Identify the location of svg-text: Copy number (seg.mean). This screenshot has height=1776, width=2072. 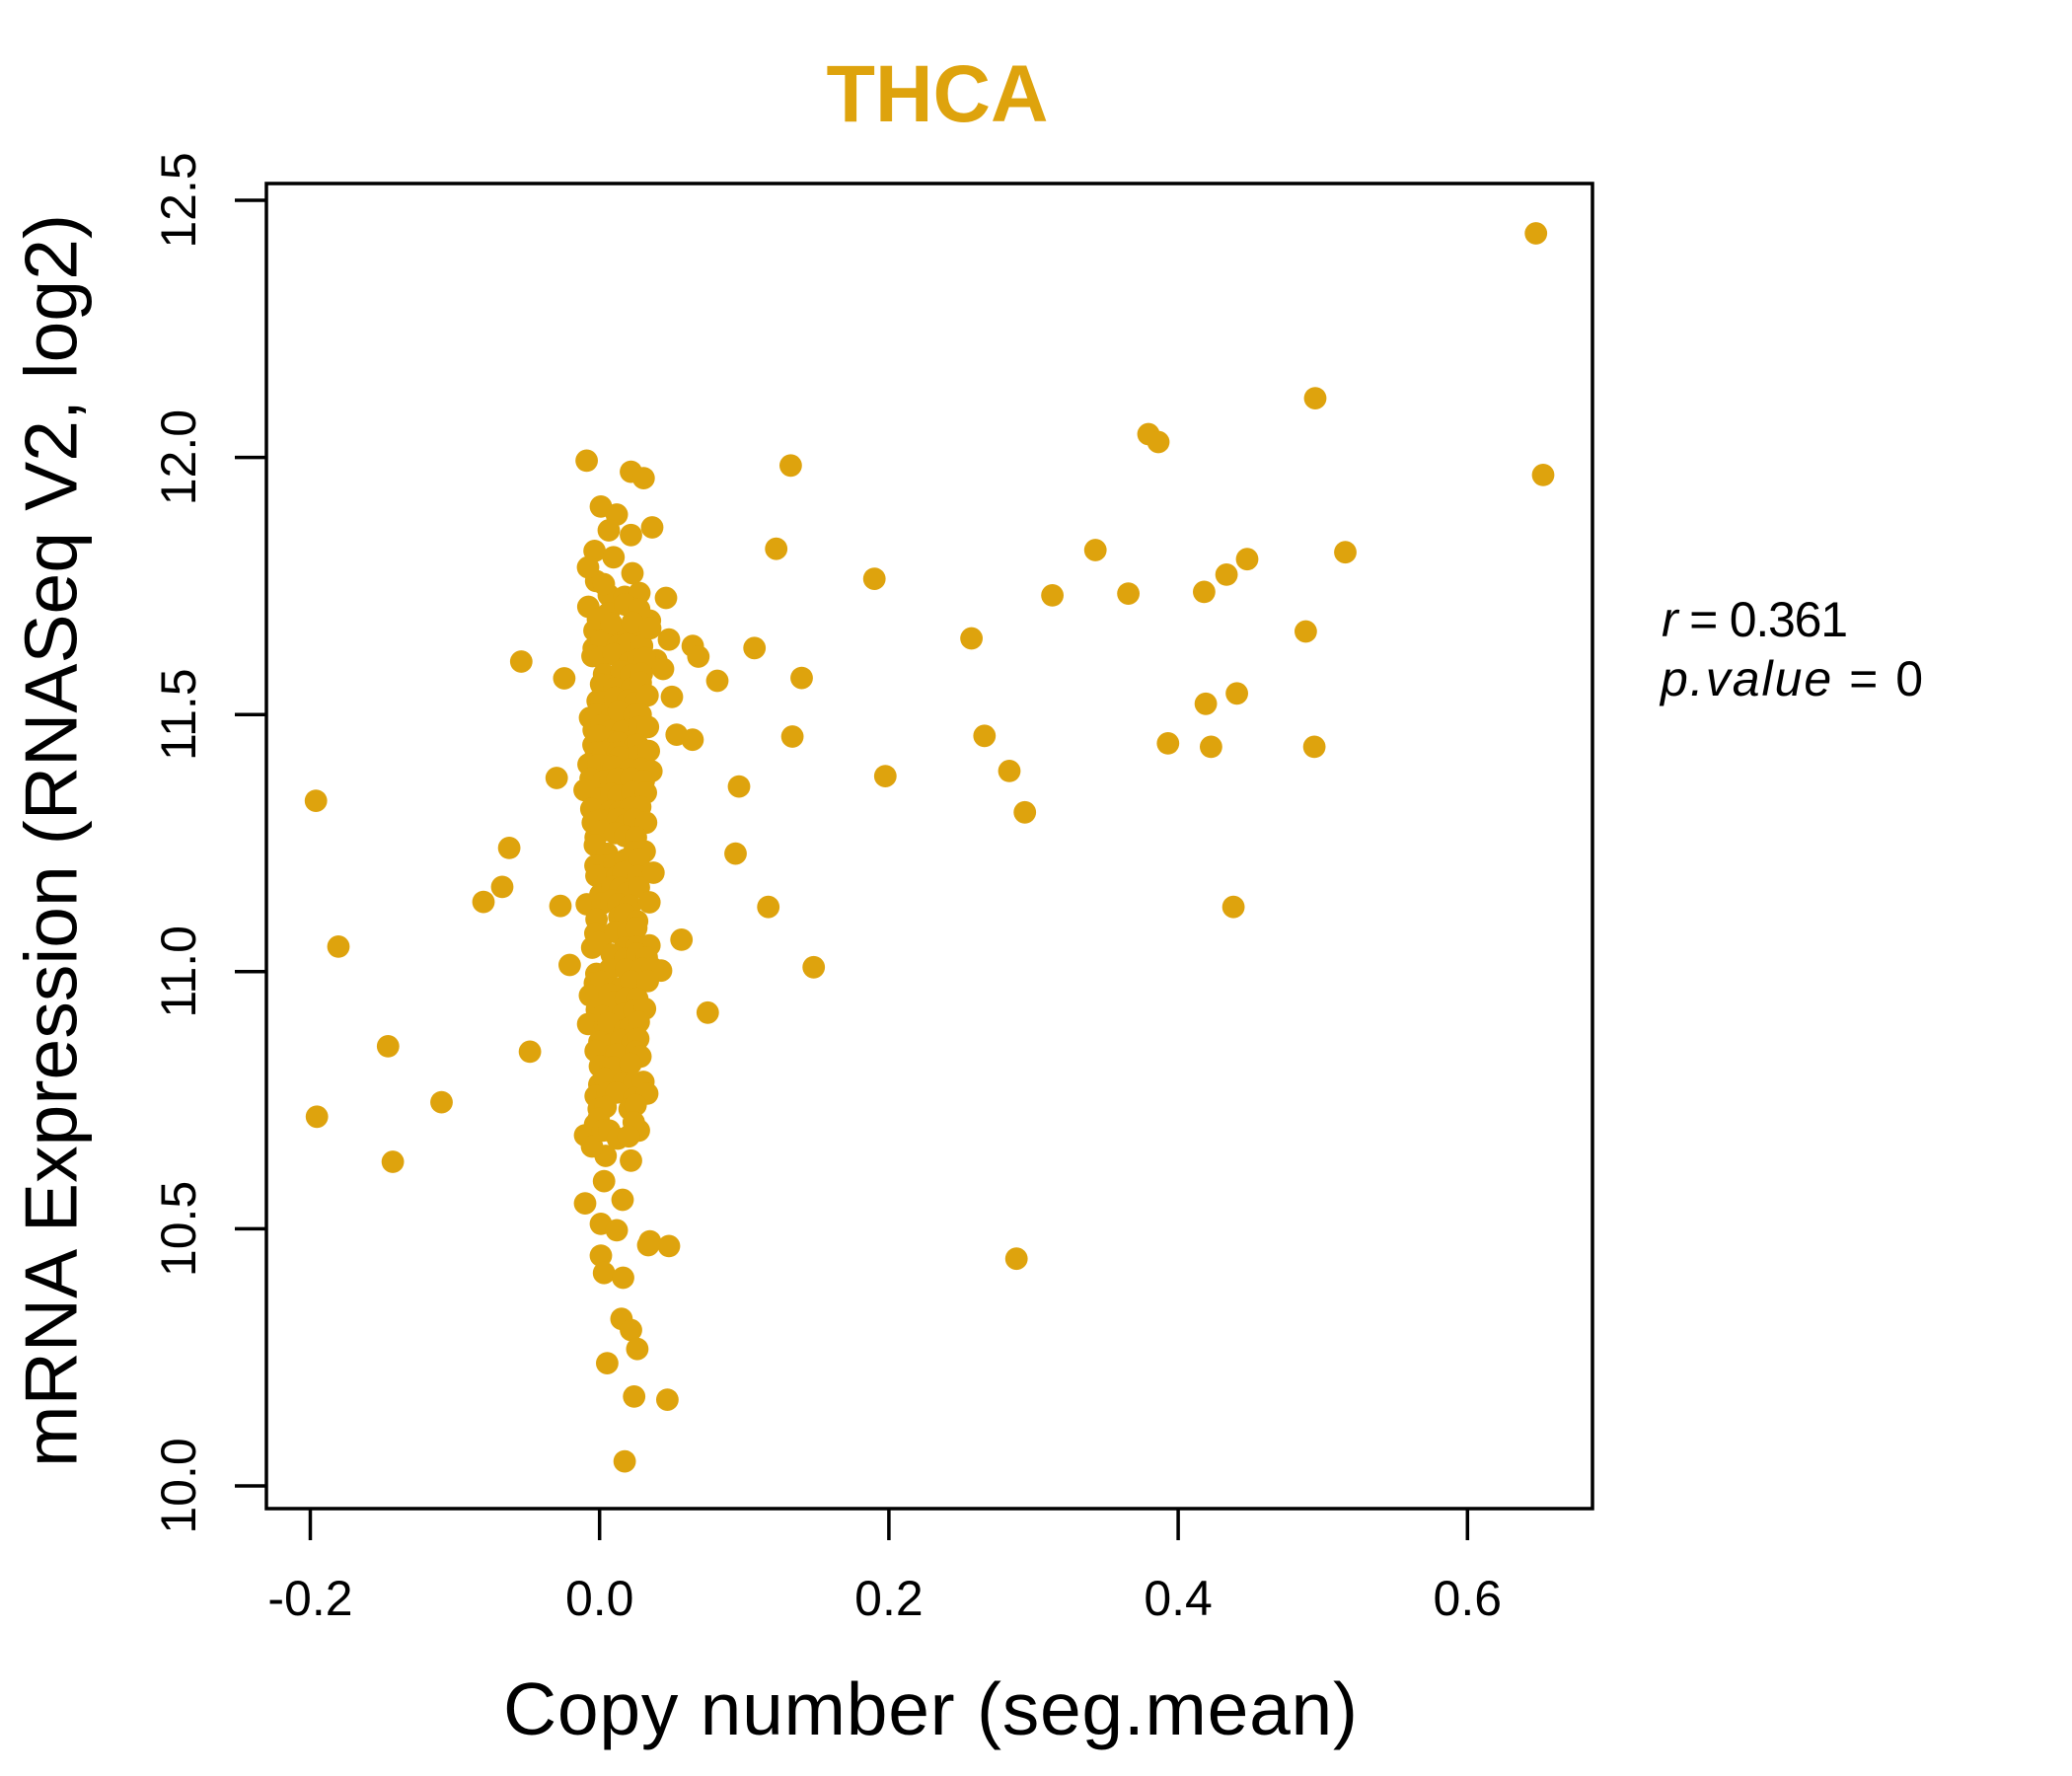
(931, 1709).